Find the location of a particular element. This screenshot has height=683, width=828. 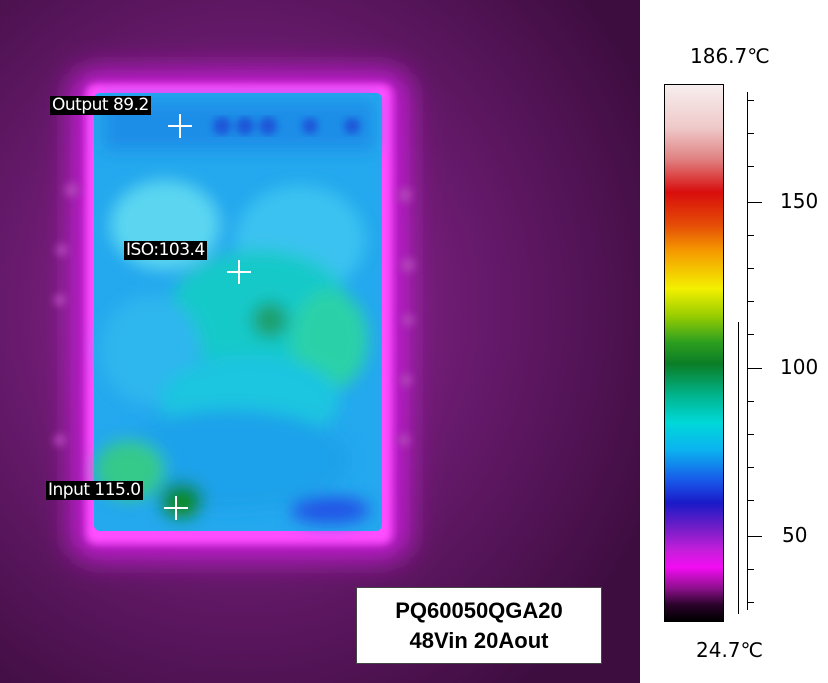

caption-box: PQ60050QGA20 48Vin 20Aout is located at coordinates (479, 625).